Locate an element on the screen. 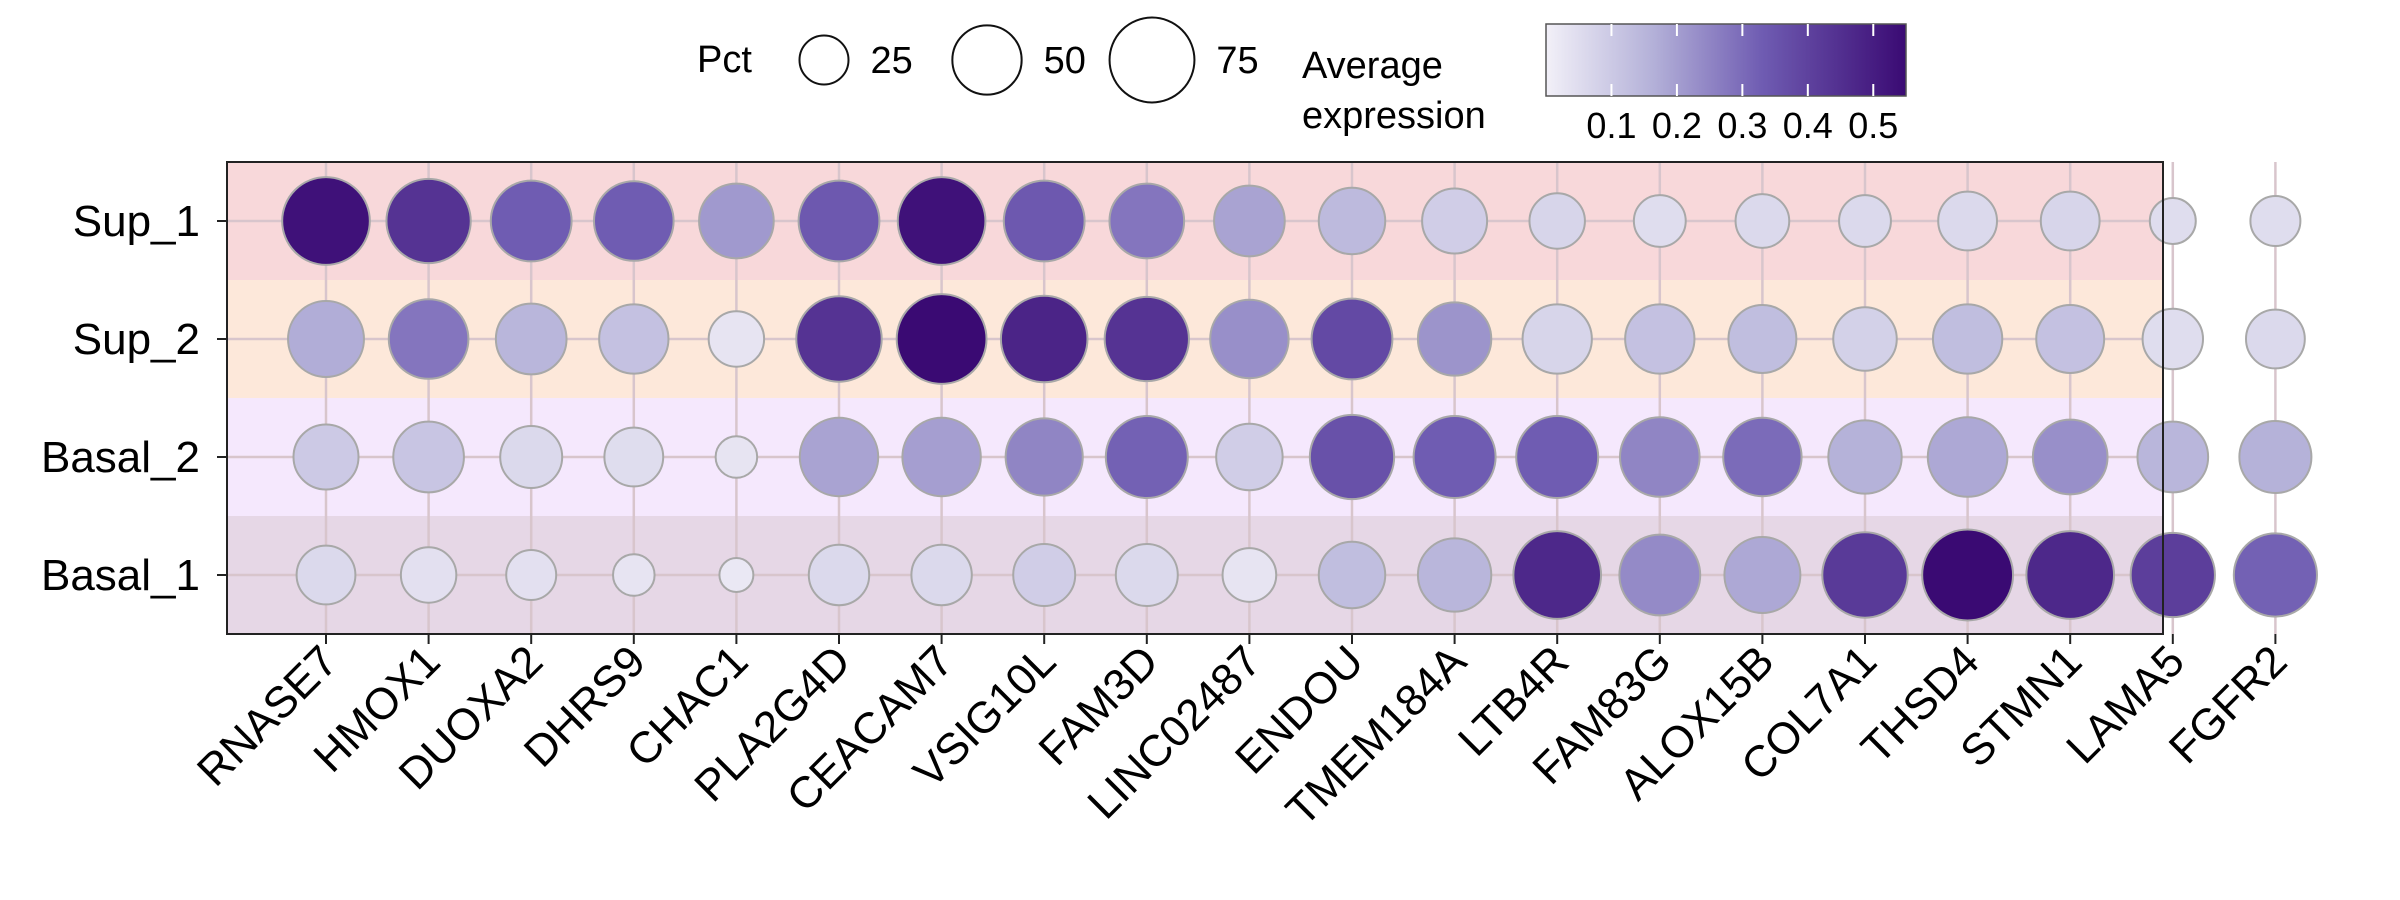 This screenshot has width=2400, height=900. color-legend: Average expression is located at coordinates (1604, 80).